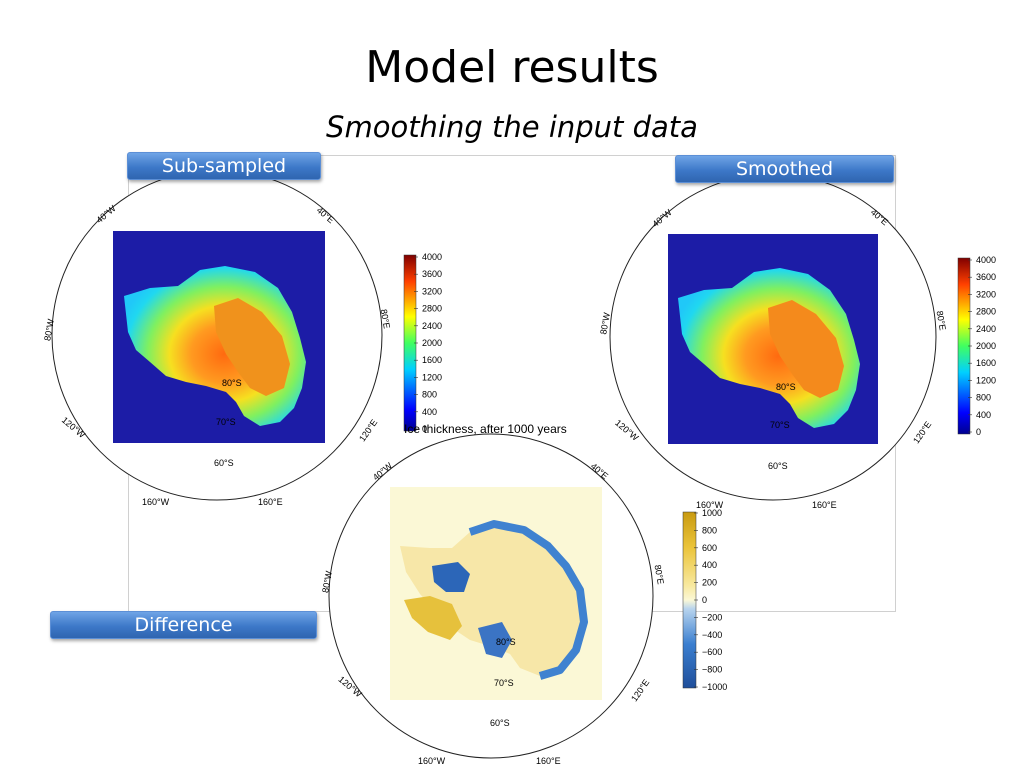 This screenshot has width=1024, height=768. What do you see at coordinates (922, 433) in the screenshot?
I see `smoothed-label-120e: 120°E` at bounding box center [922, 433].